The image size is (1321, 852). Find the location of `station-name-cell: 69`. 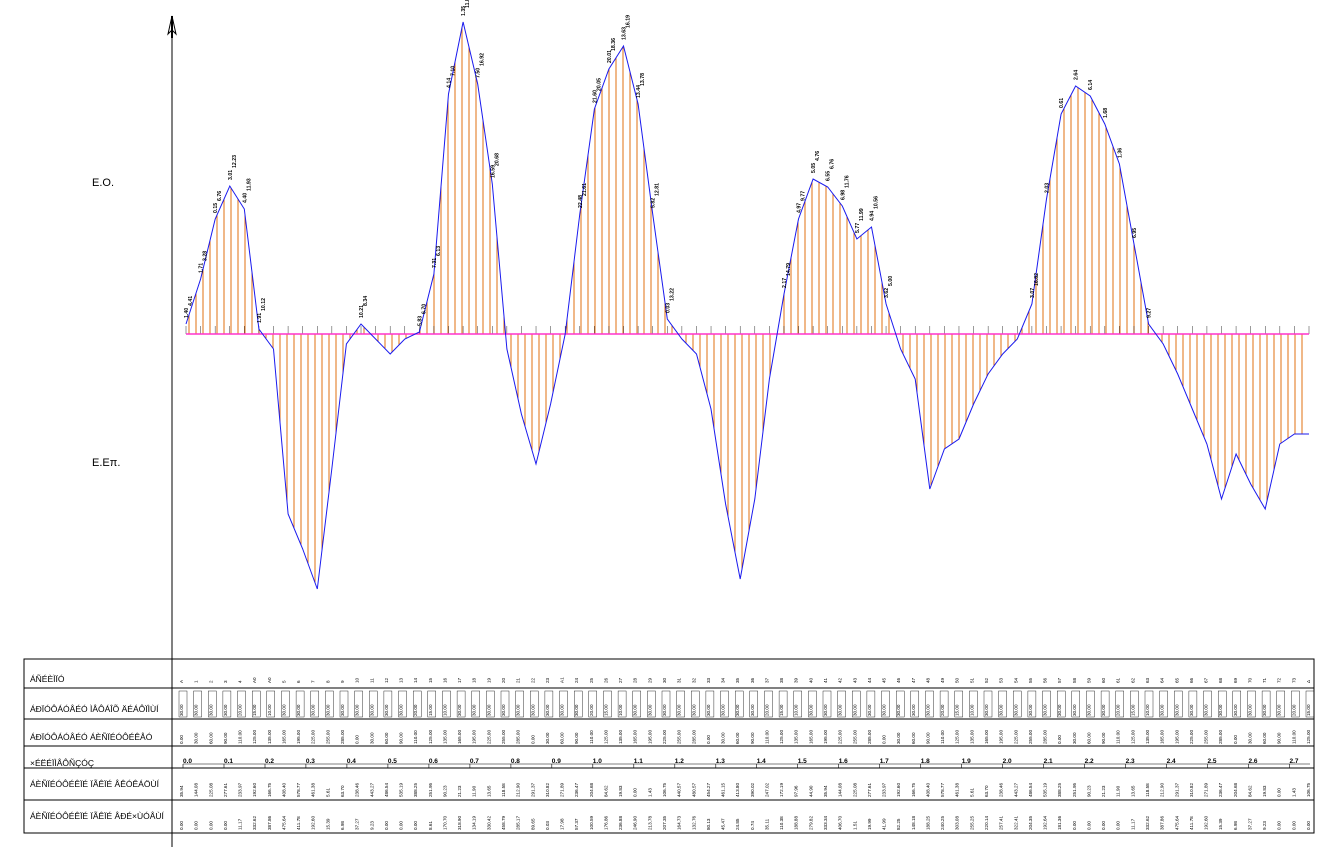

station-name-cell: 69 is located at coordinates (1235, 680).